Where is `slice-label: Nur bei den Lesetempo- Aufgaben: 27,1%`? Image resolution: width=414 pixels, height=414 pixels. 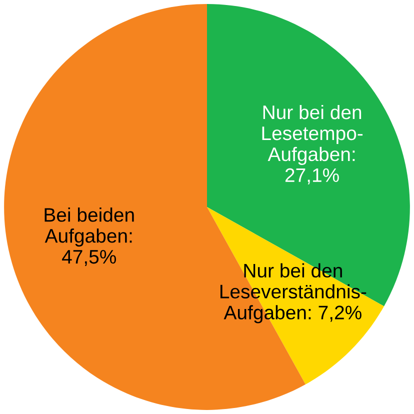
slice-label: Nur bei den Lesetempo- Aufgaben: 27,1% is located at coordinates (312, 144).